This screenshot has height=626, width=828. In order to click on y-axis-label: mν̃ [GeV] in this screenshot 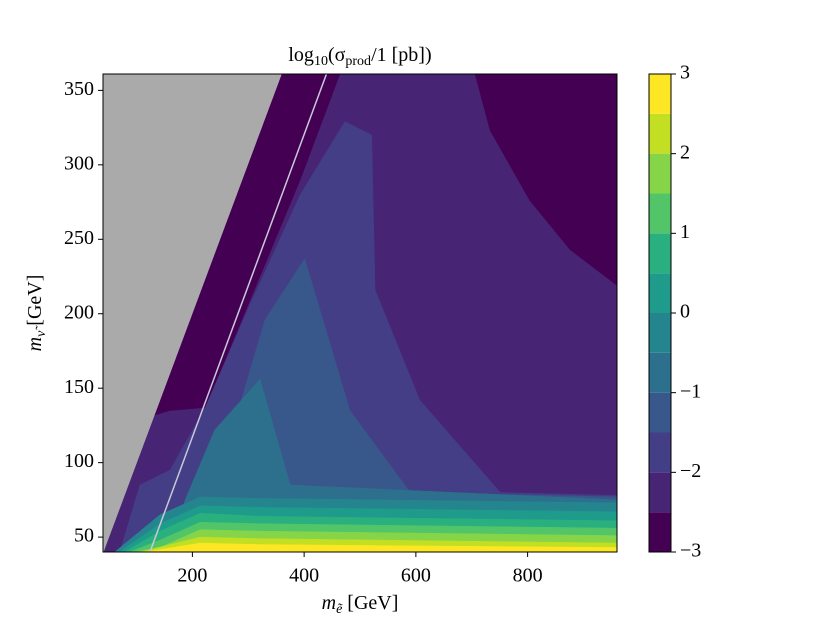, I will do `click(37, 313)`.